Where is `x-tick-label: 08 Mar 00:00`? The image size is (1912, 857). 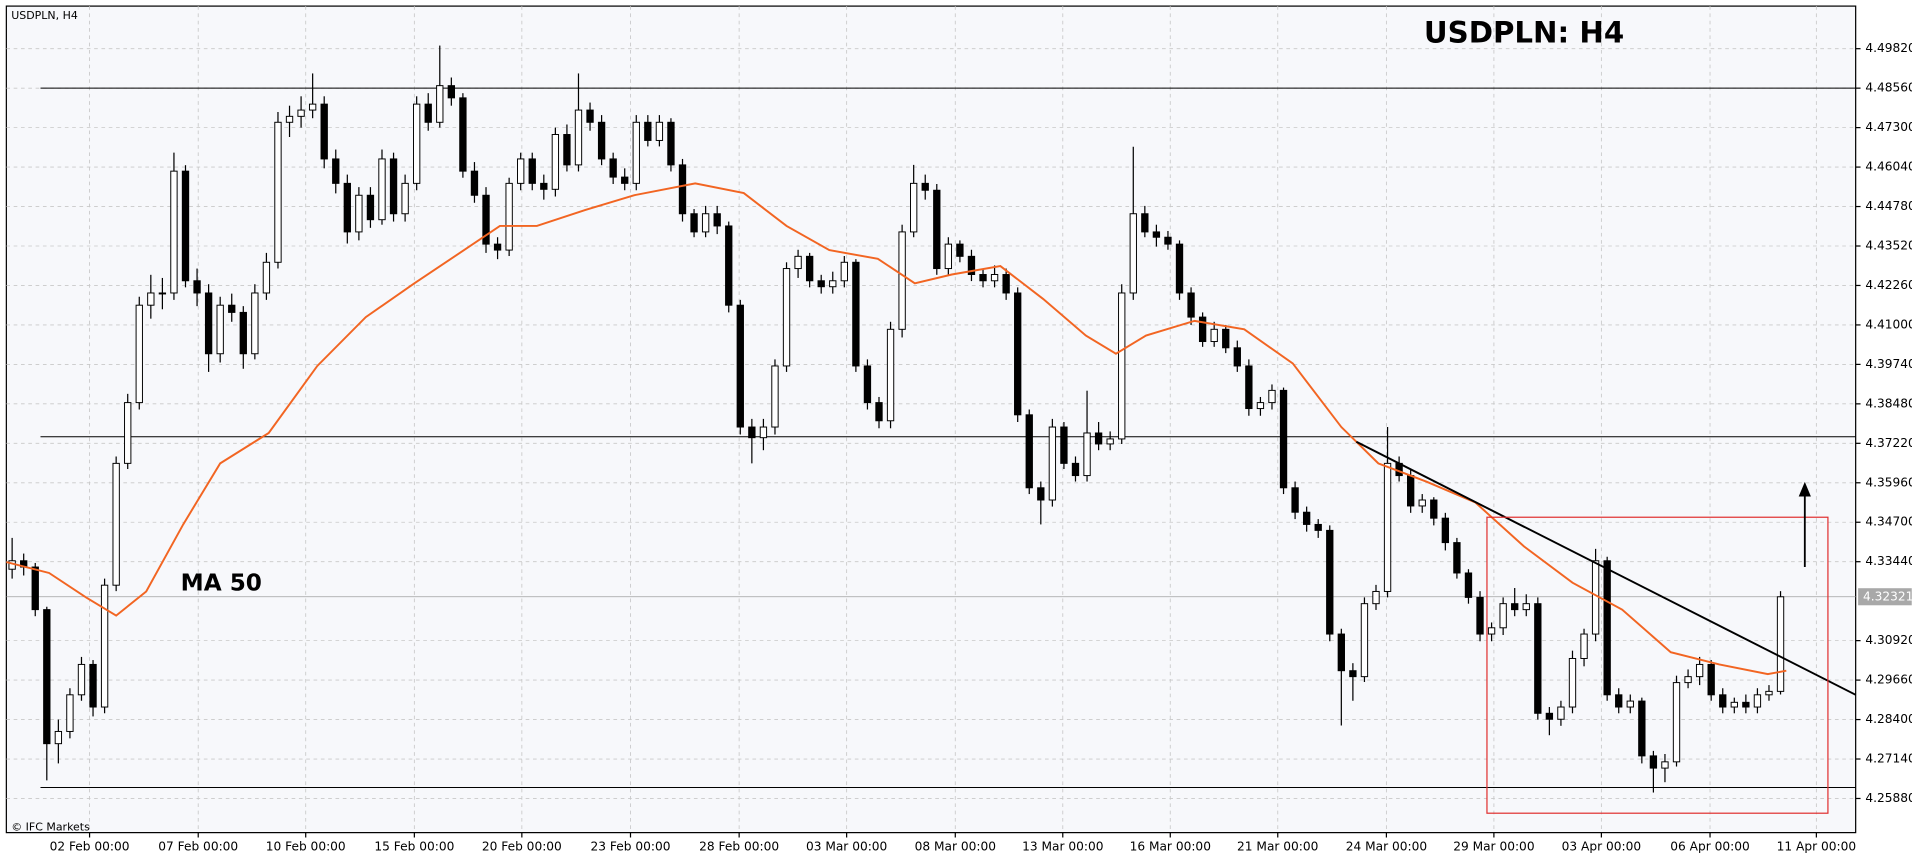
x-tick-label: 08 Mar 00:00 is located at coordinates (955, 847).